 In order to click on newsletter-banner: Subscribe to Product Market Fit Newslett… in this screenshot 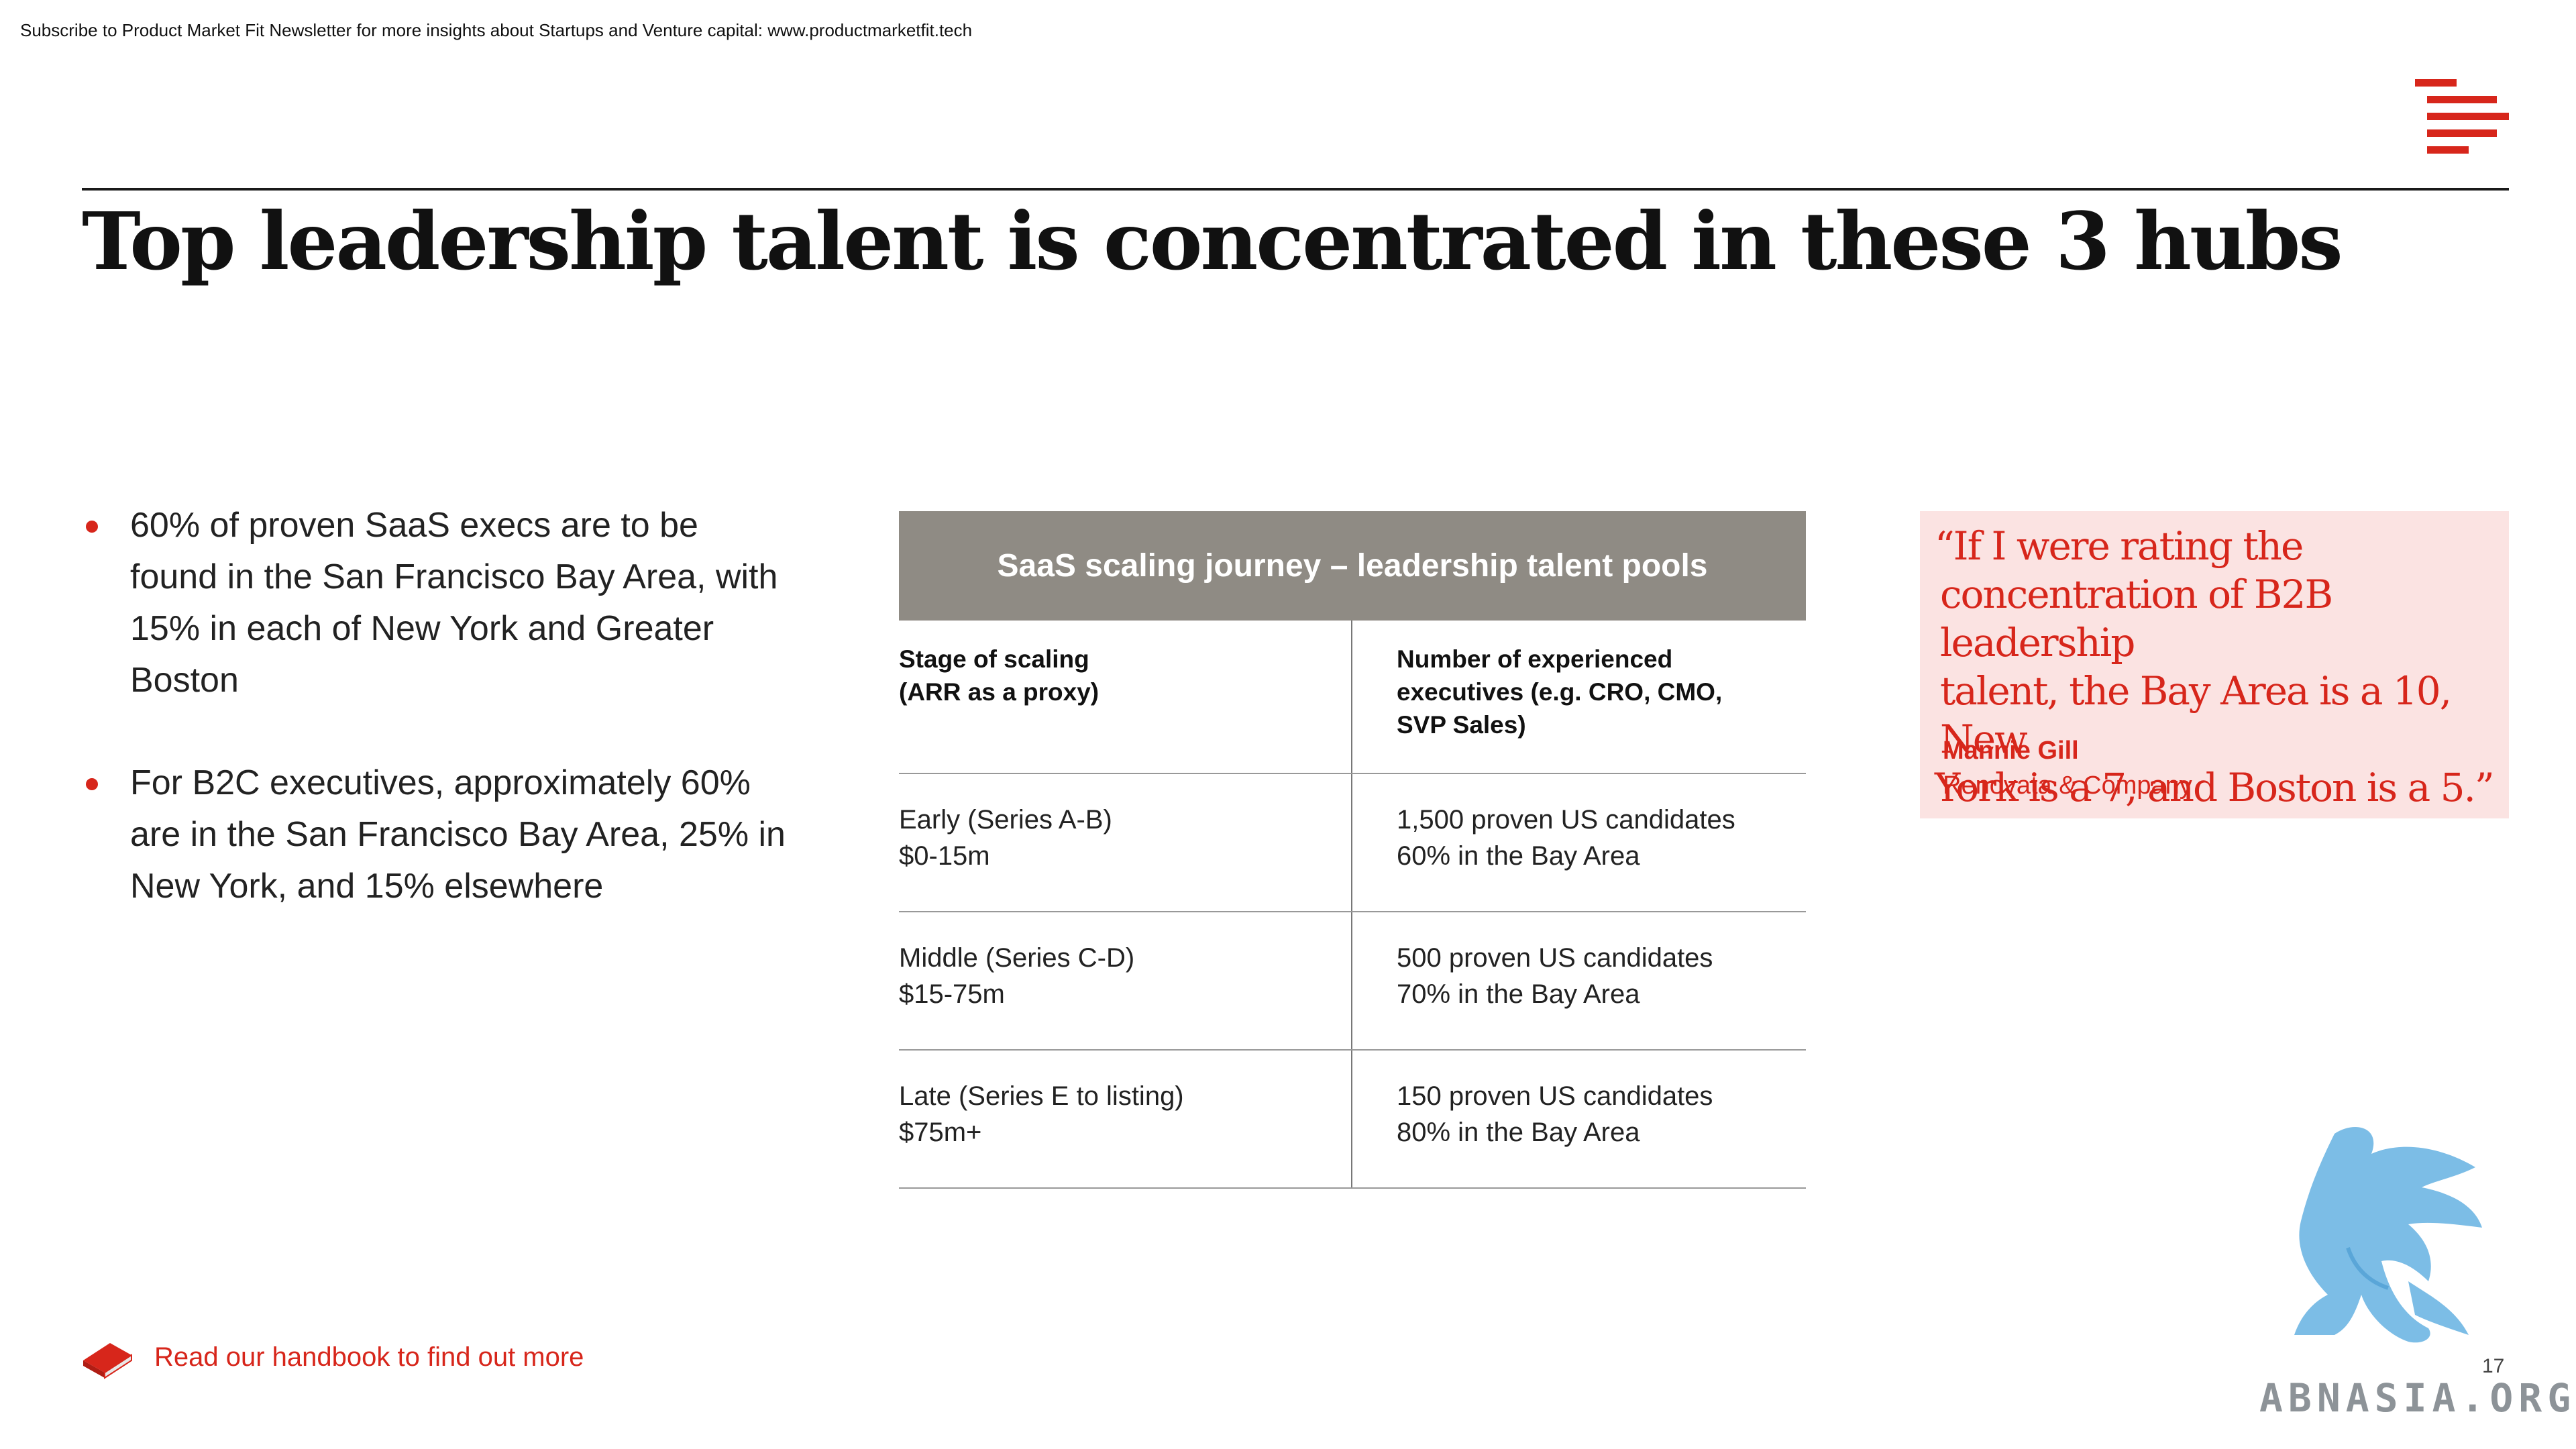, I will do `click(496, 30)`.